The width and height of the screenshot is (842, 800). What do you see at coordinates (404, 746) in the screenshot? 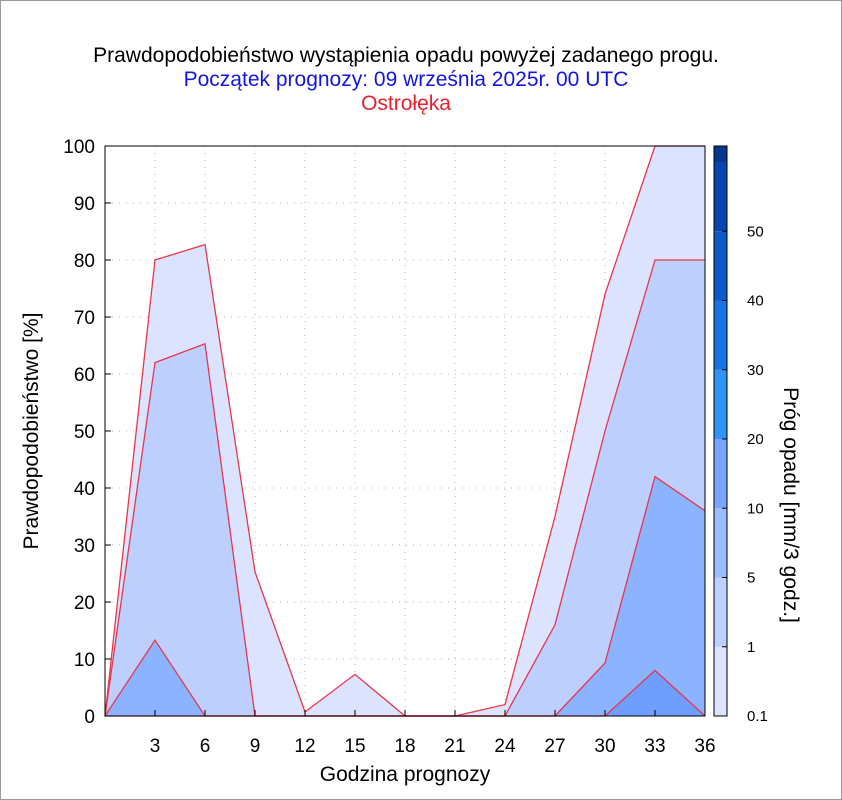
I see `x-tick-label: 18` at bounding box center [404, 746].